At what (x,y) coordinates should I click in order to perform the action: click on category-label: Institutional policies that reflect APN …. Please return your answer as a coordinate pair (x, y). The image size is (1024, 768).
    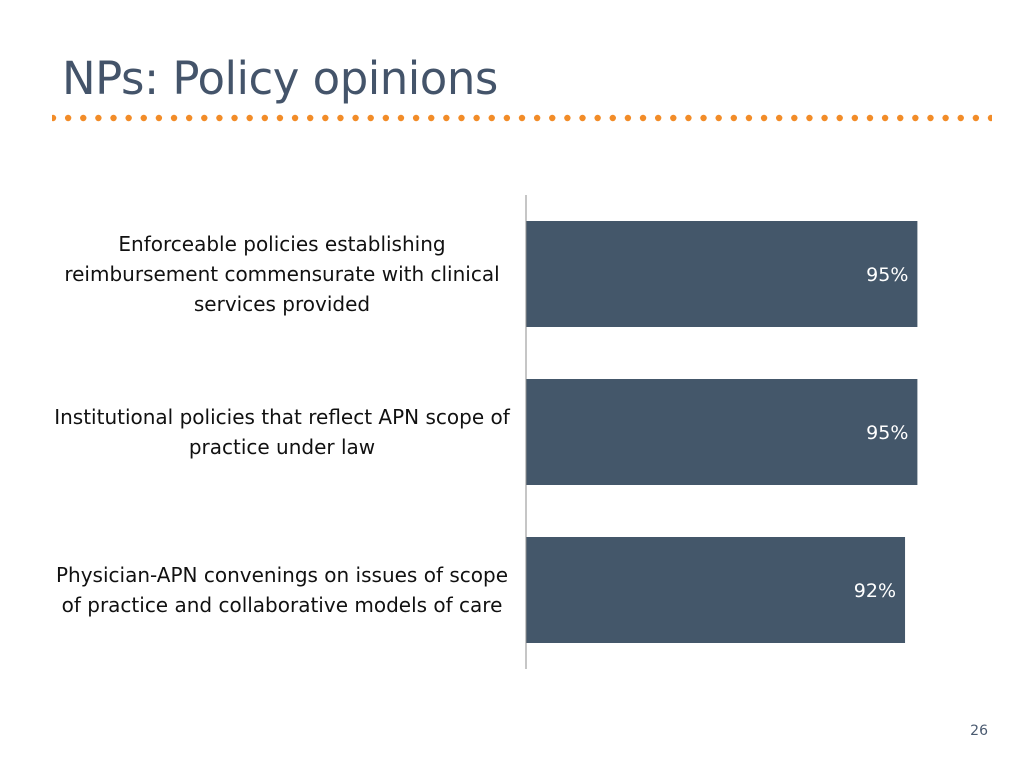
    Looking at the image, I should click on (282, 432).